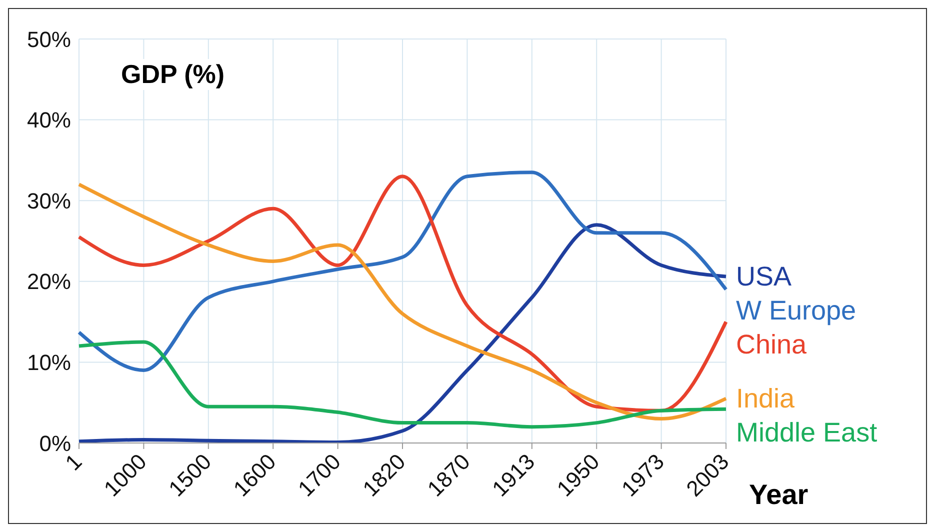 This screenshot has height=532, width=935. I want to click on y-tick-label: 0%, so click(55, 443).